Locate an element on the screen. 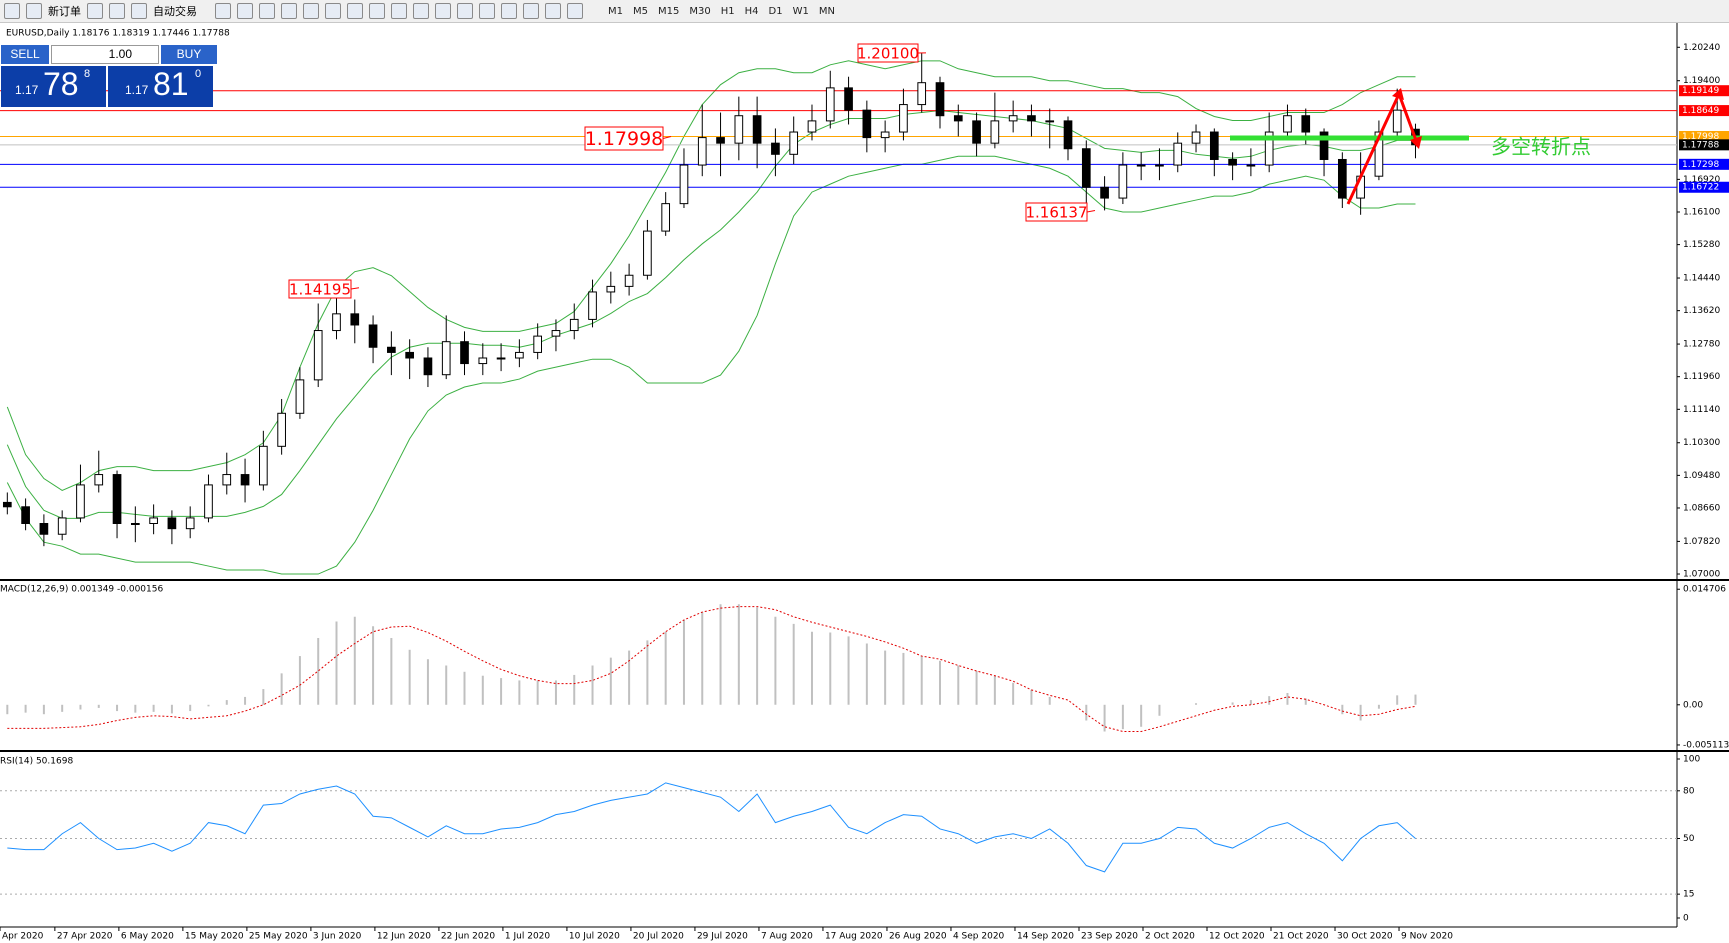  x-tick-label: 22 Jun 2020 is located at coordinates (468, 937).